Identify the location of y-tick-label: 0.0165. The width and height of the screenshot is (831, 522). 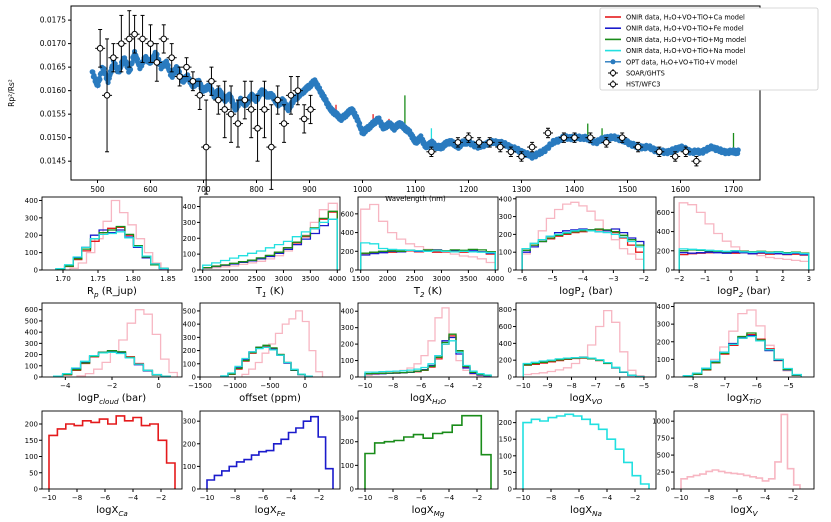
(53, 67).